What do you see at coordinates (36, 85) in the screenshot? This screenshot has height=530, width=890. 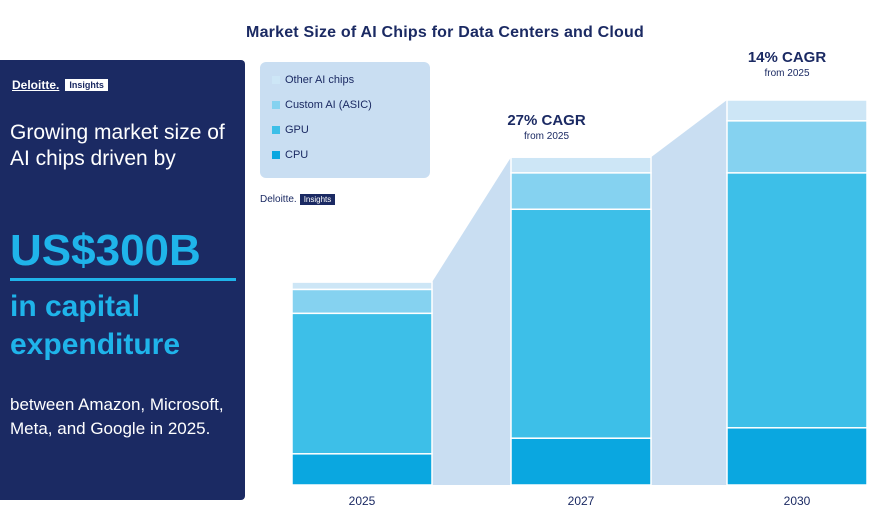 I see `brand-logo: Deloitte.` at bounding box center [36, 85].